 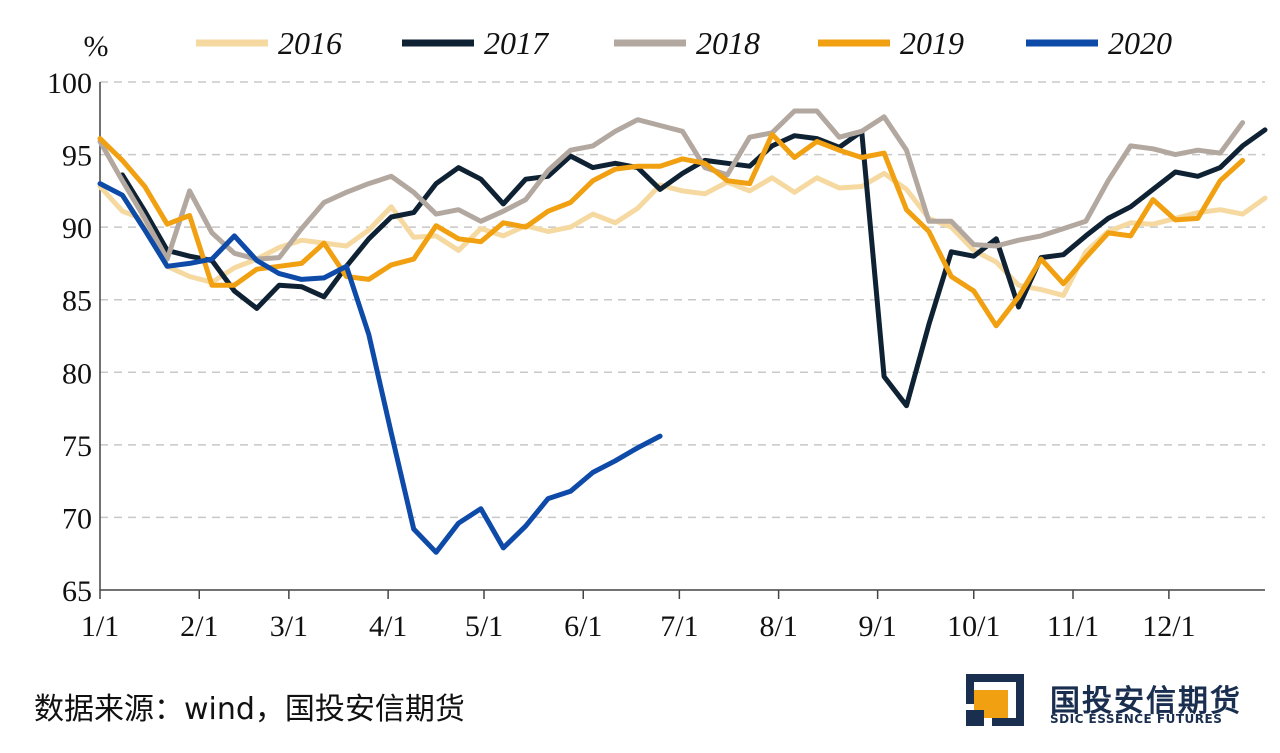 I want to click on y-tick-label: 75, so click(x=77, y=446).